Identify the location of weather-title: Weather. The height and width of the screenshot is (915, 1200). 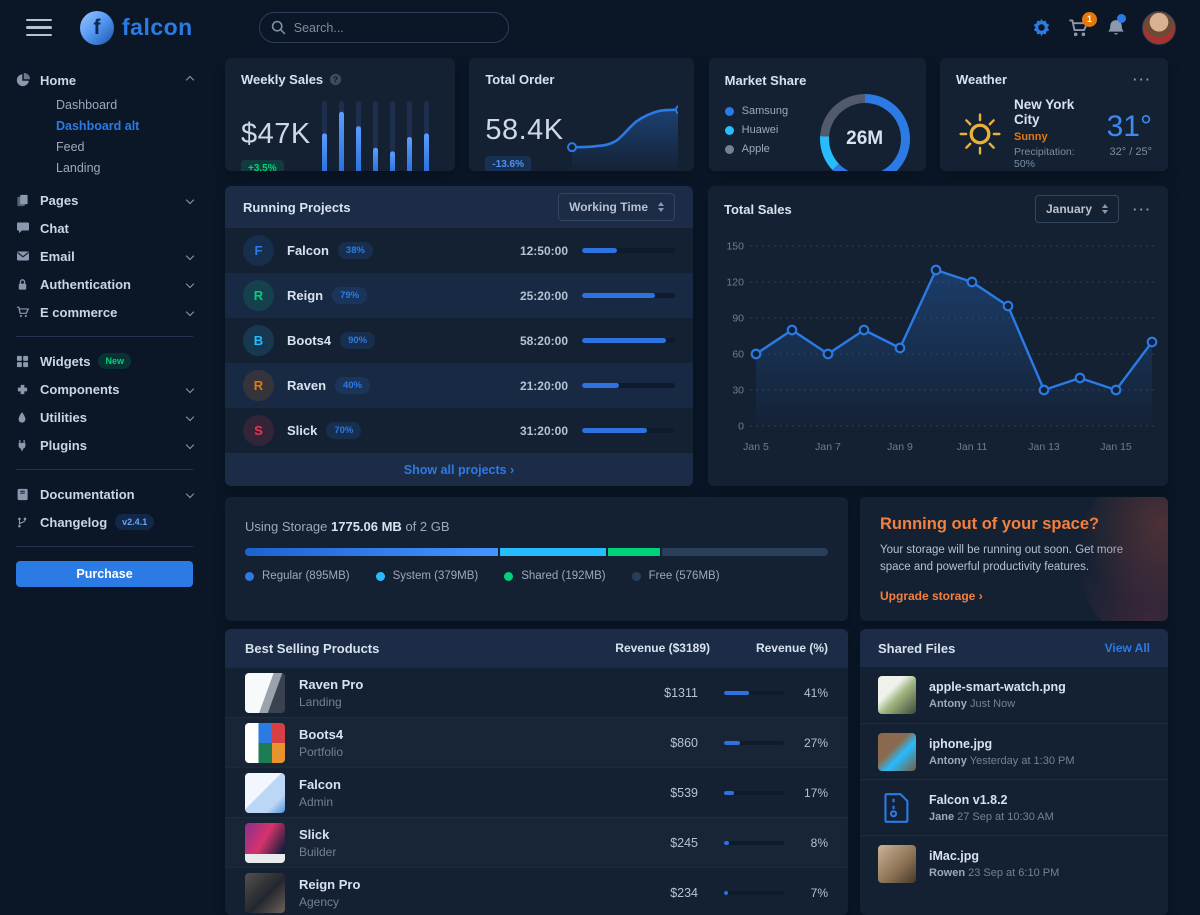
(981, 79).